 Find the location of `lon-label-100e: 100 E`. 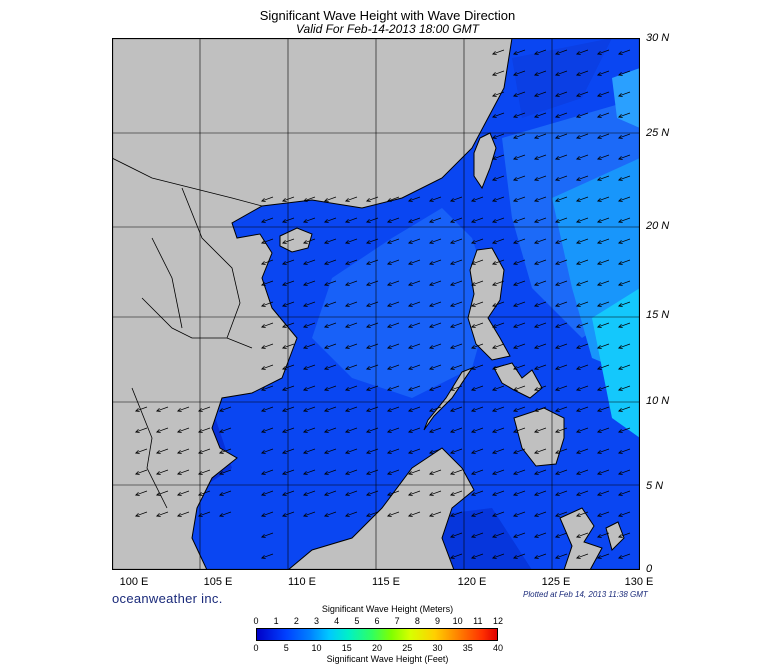

lon-label-100e: 100 E is located at coordinates (134, 582).